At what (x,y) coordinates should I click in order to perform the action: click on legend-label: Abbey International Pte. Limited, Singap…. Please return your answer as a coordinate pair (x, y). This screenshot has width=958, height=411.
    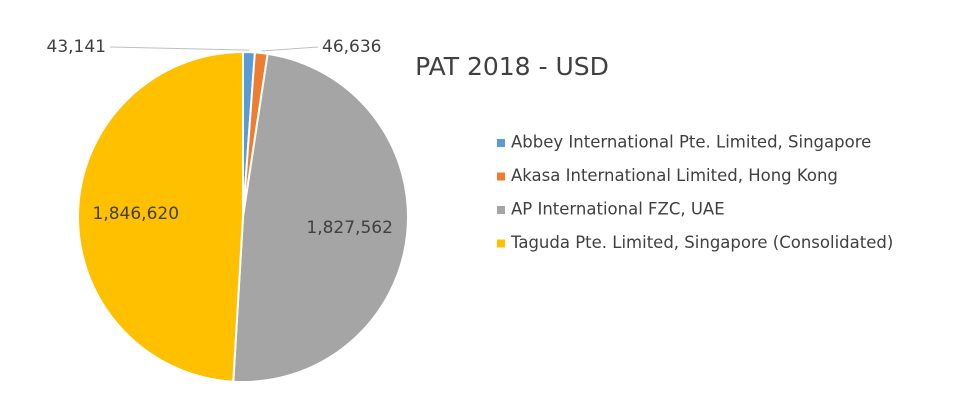
    Looking at the image, I should click on (691, 142).